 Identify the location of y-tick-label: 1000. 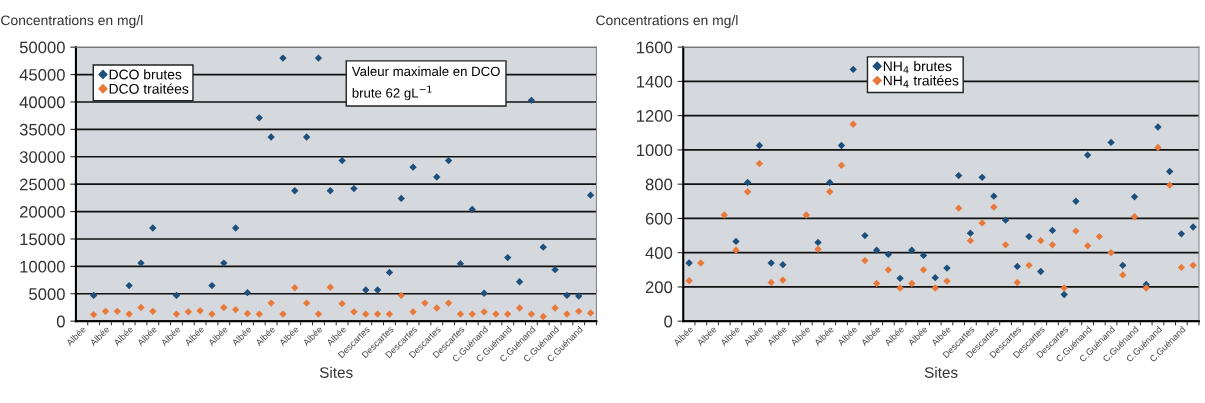
(655, 150).